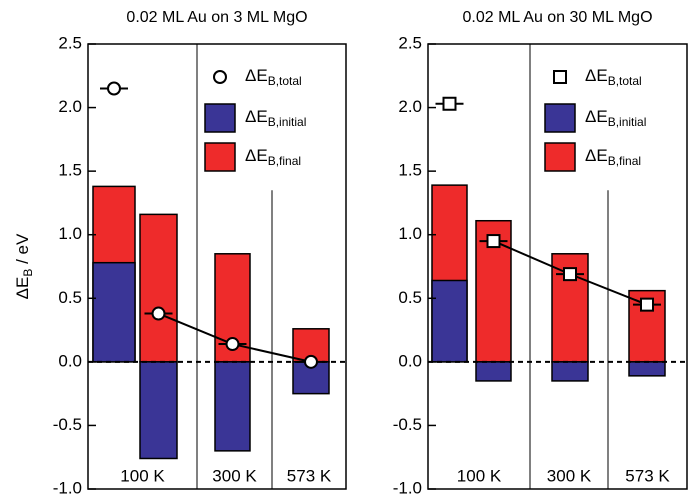 This screenshot has width=688, height=498. Describe the element at coordinates (557, 17) in the screenshot. I see `chart-title: 0.02 ML Au on 30 ML MgO` at that location.